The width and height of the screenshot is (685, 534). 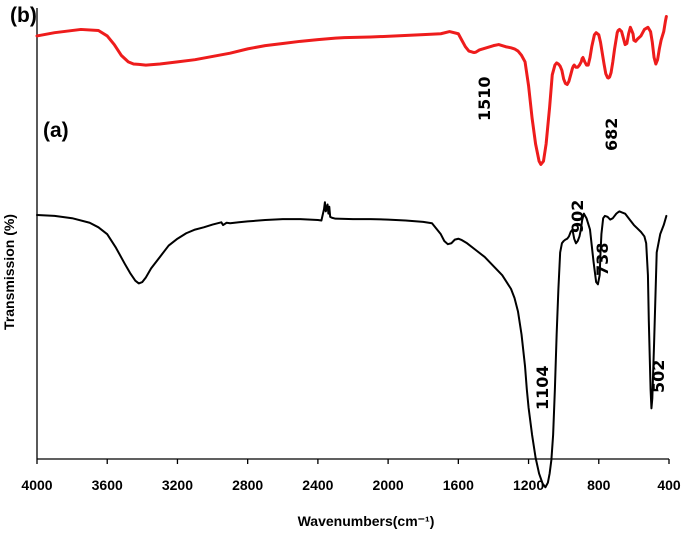 What do you see at coordinates (36, 485) in the screenshot?
I see `x-tick-label: 4000` at bounding box center [36, 485].